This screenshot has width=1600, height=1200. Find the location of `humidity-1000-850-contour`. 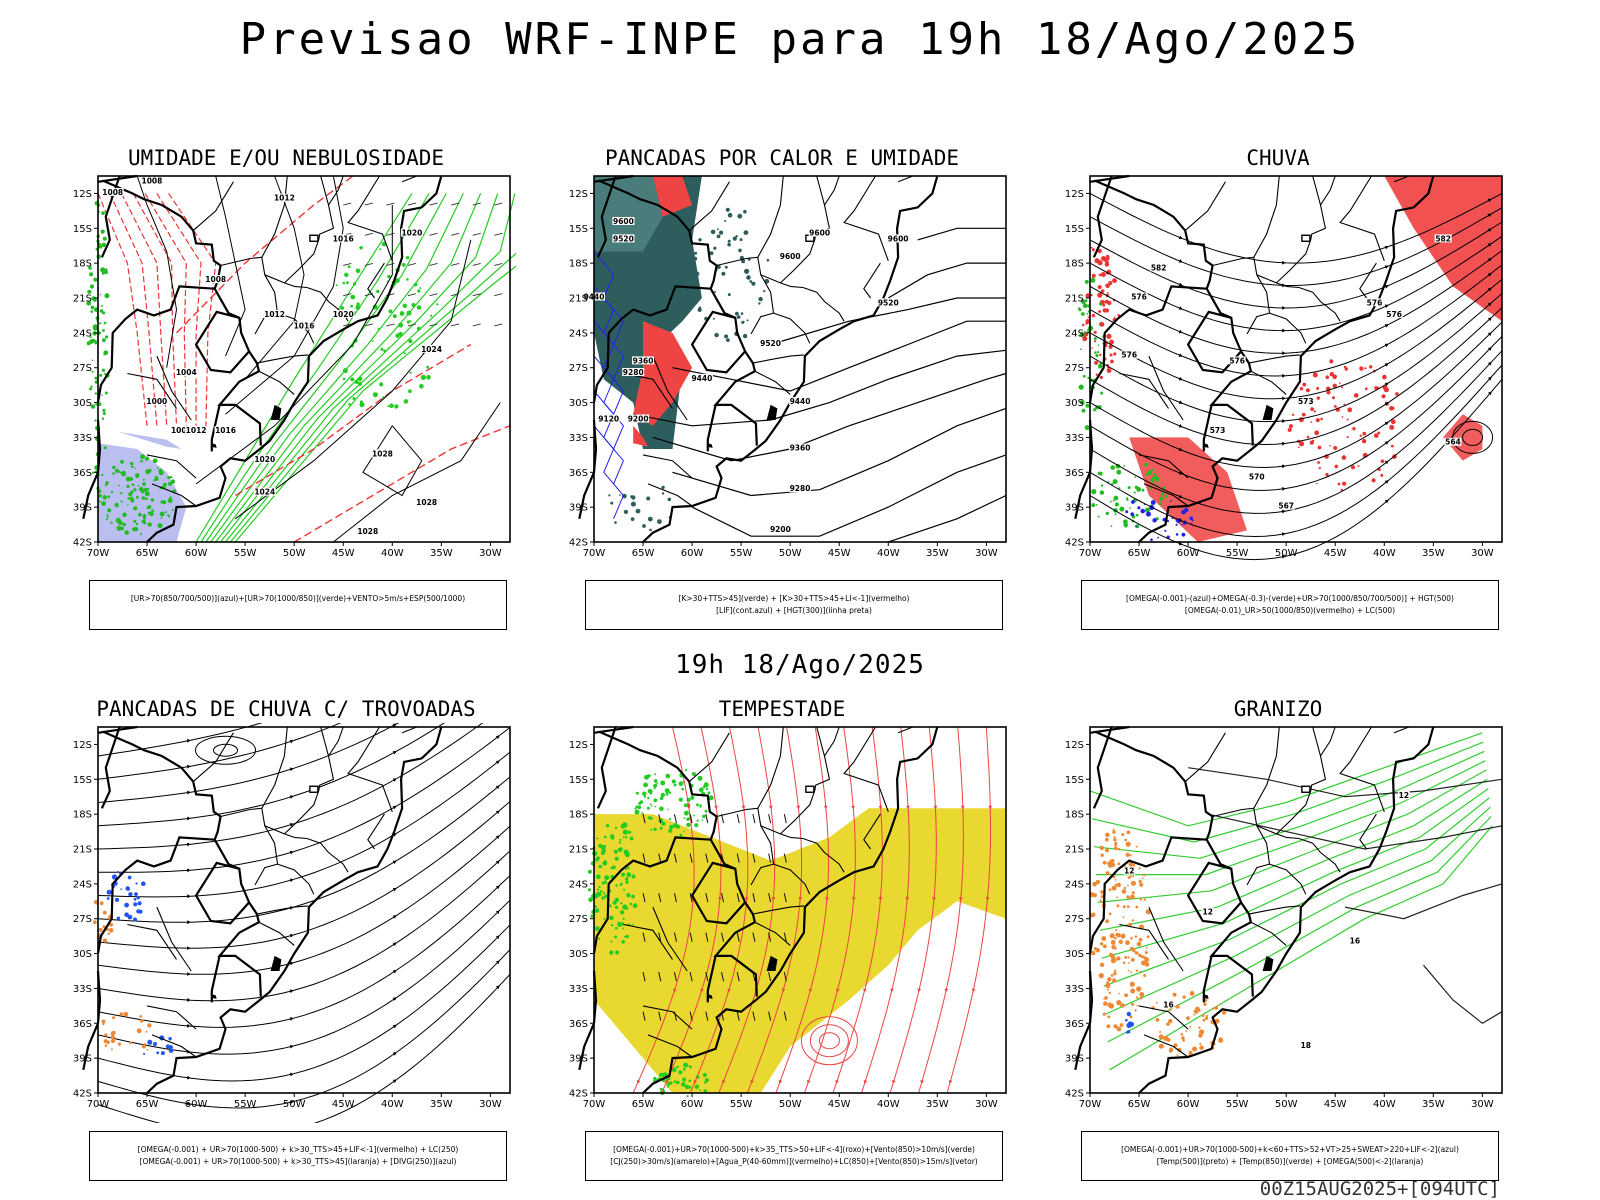

humidity-1000-850-contour is located at coordinates (359, 368).